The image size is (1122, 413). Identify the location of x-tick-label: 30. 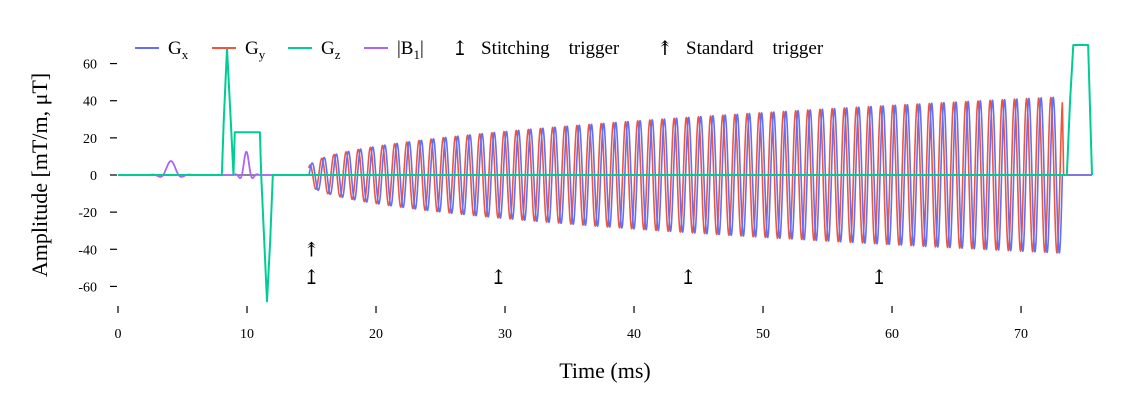
(505, 334).